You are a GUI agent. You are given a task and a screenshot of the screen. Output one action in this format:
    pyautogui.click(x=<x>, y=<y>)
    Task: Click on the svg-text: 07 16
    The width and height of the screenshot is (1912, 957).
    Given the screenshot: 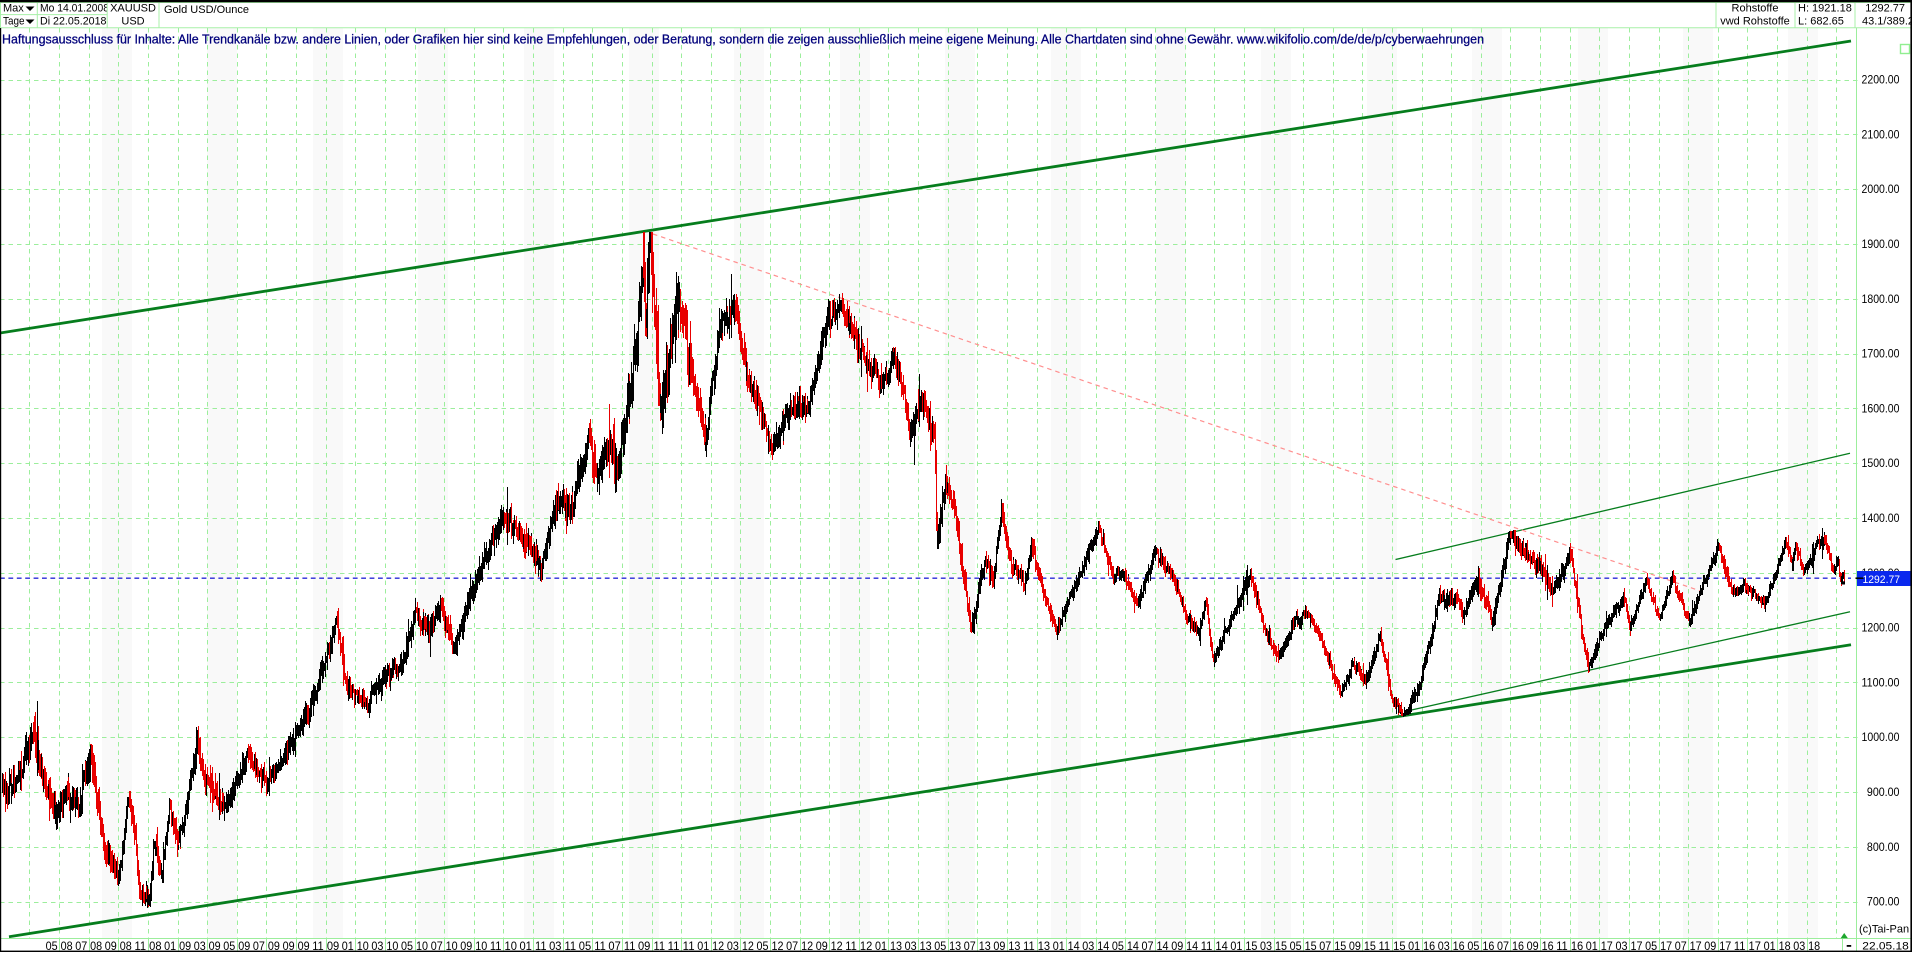 What is the action you would take?
    pyautogui.click(x=1510, y=945)
    